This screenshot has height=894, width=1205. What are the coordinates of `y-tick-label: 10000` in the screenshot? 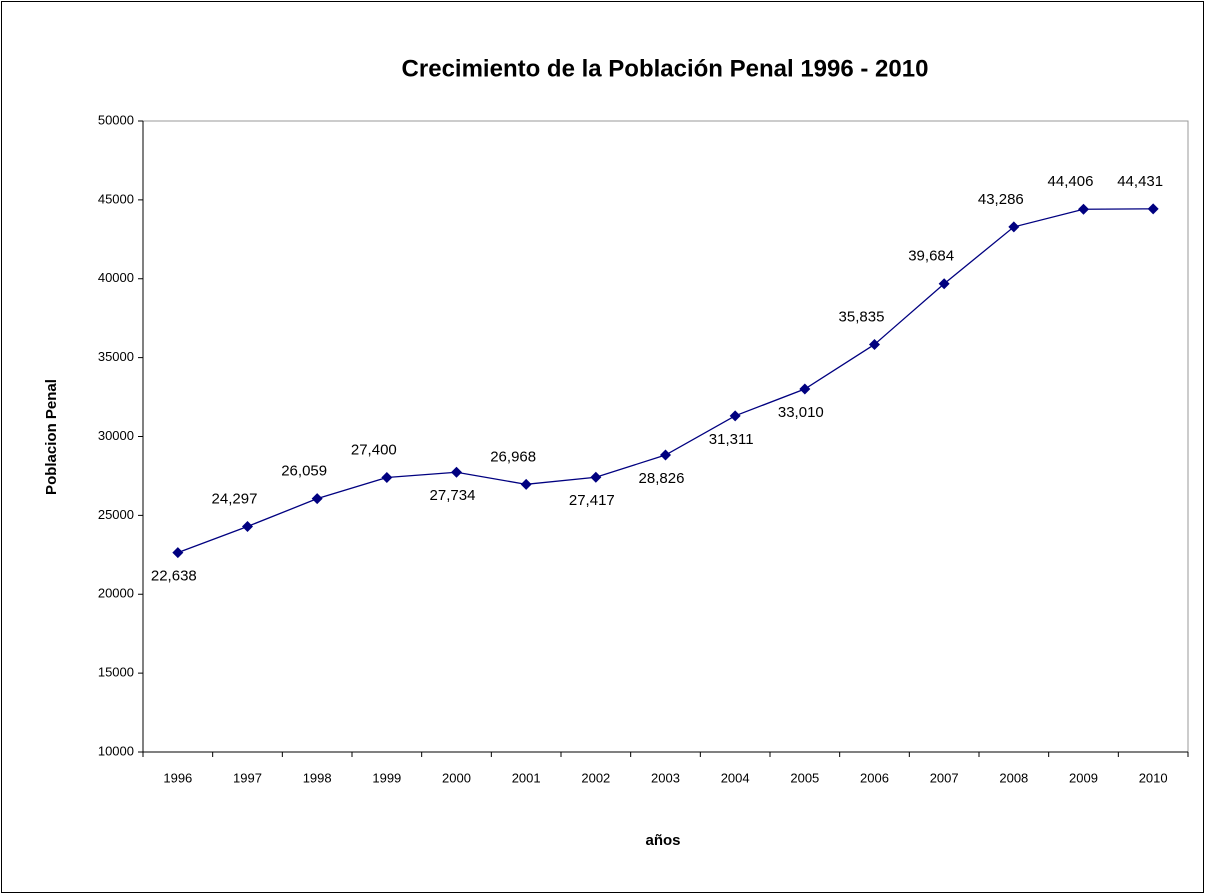 It's located at (116, 750).